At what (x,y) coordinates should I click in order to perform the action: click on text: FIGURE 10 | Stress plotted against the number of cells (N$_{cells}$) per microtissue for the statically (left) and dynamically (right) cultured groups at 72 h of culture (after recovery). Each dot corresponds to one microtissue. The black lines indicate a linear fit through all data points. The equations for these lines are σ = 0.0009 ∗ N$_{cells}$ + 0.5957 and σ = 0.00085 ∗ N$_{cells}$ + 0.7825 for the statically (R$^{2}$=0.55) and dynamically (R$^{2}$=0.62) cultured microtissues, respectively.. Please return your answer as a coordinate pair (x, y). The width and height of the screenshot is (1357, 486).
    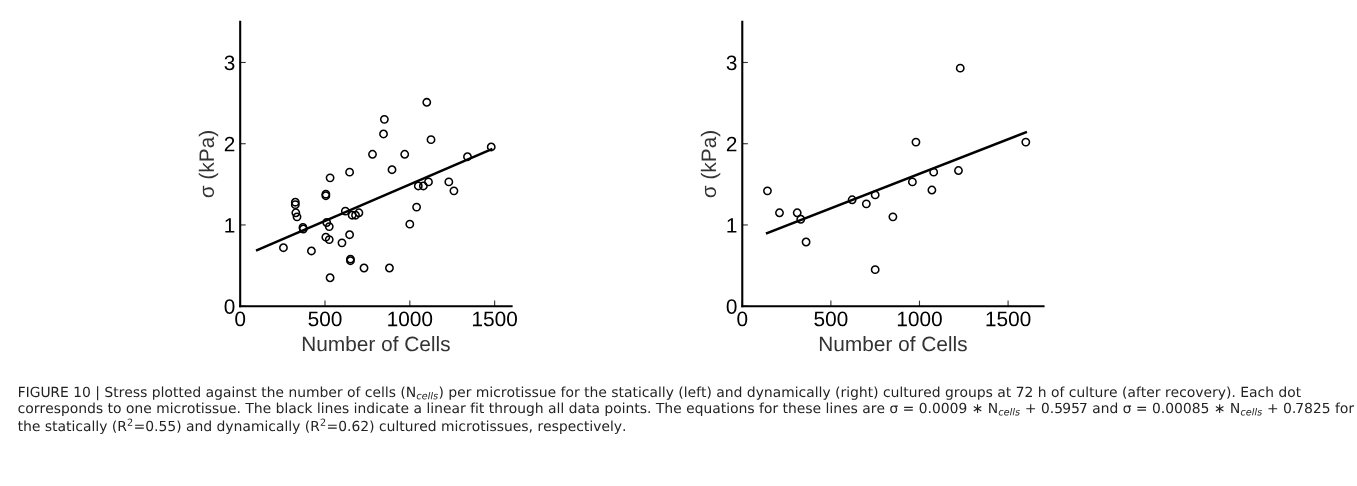
    Looking at the image, I should click on (686, 410).